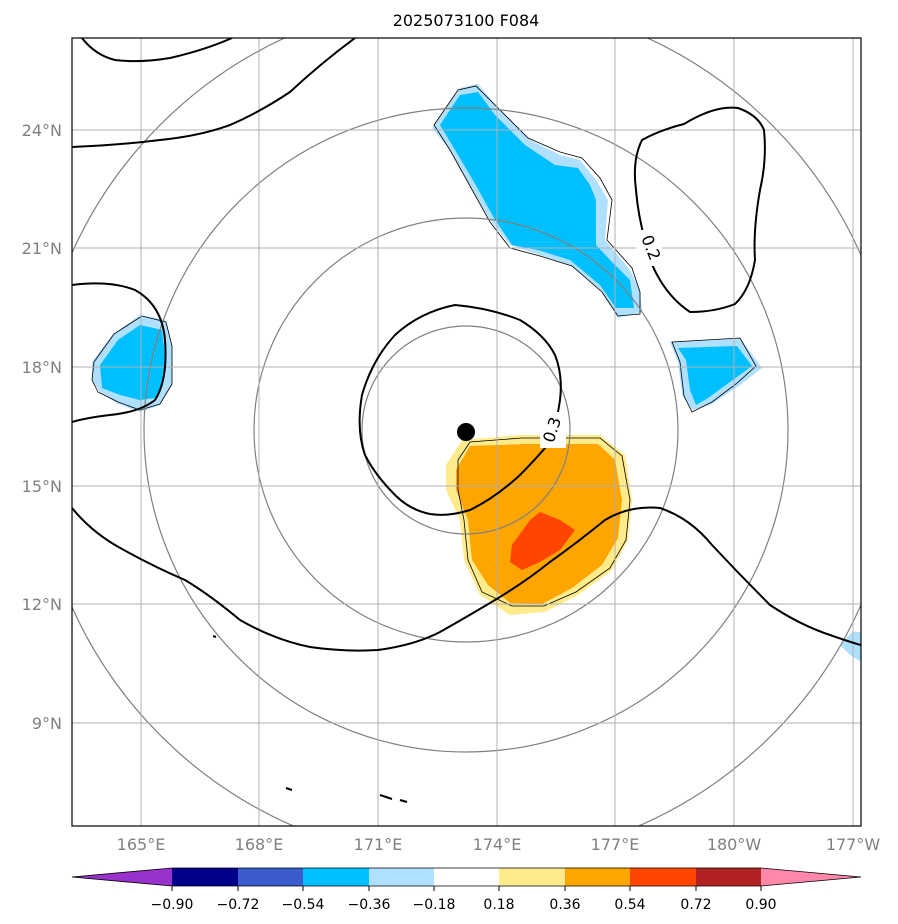 This screenshot has height=924, width=898. Describe the element at coordinates (310, 719) in the screenshot. I see `coastlines` at that location.